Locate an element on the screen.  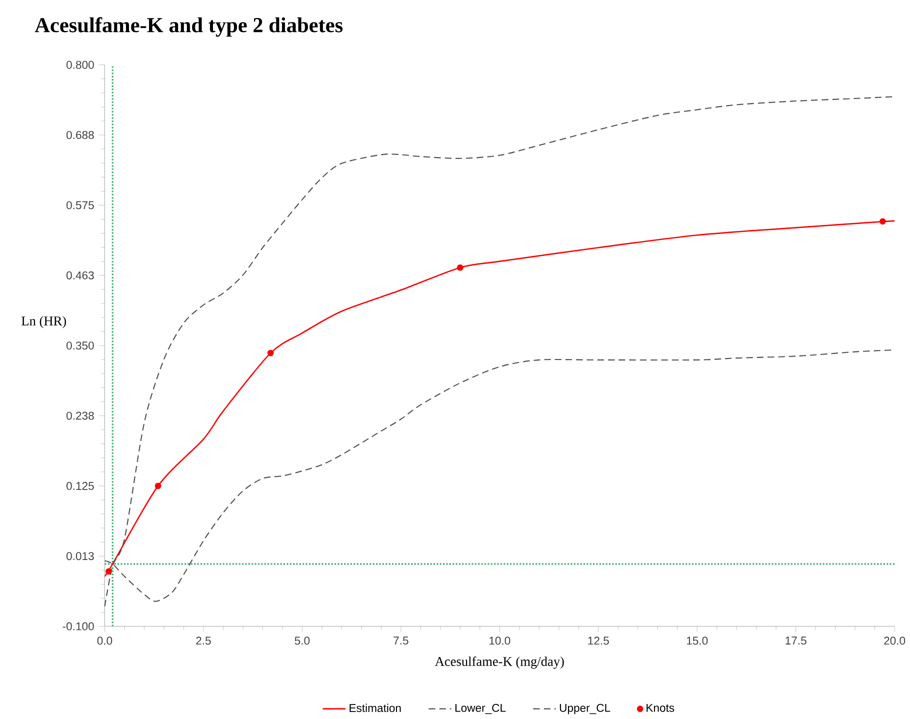
x-tick-label: 2.5 is located at coordinates (203, 640).